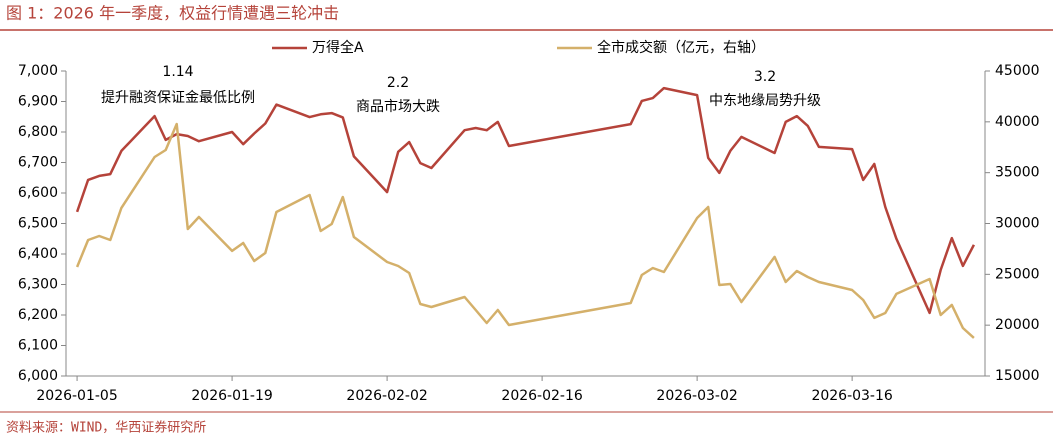 This screenshot has width=1053, height=441. I want to click on x-tick-label: 2026-02-02, so click(386, 396).